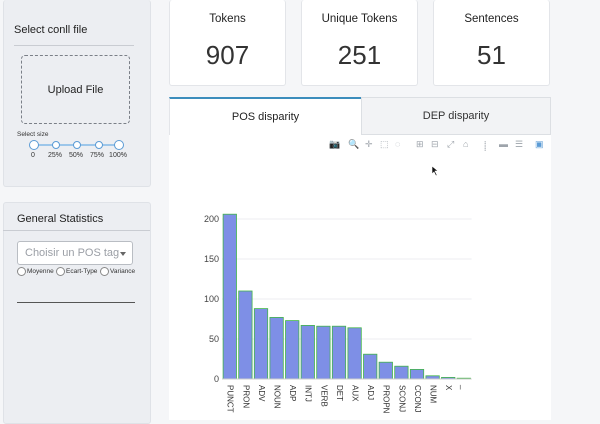 The width and height of the screenshot is (600, 424). I want to click on x-tick-label: DET, so click(339, 393).